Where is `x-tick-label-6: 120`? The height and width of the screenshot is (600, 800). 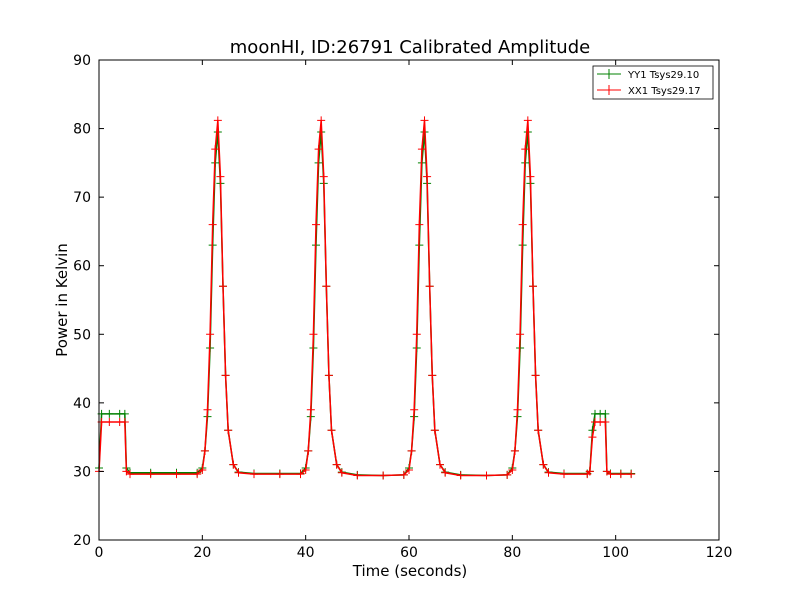 x-tick-label-6: 120 is located at coordinates (719, 553).